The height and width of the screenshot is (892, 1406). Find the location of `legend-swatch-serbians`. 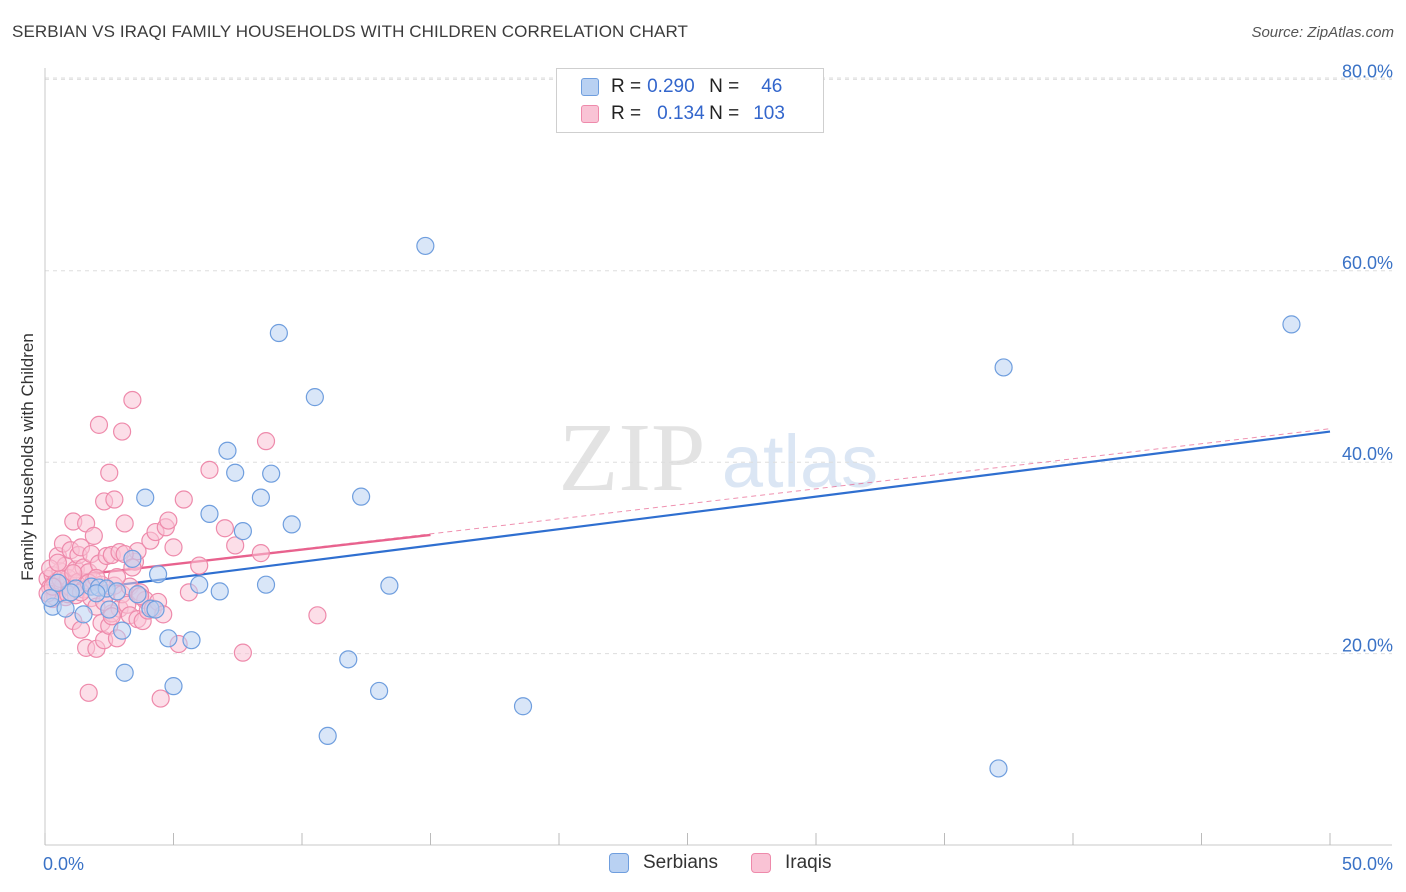

legend-swatch-serbians is located at coordinates (619, 863).